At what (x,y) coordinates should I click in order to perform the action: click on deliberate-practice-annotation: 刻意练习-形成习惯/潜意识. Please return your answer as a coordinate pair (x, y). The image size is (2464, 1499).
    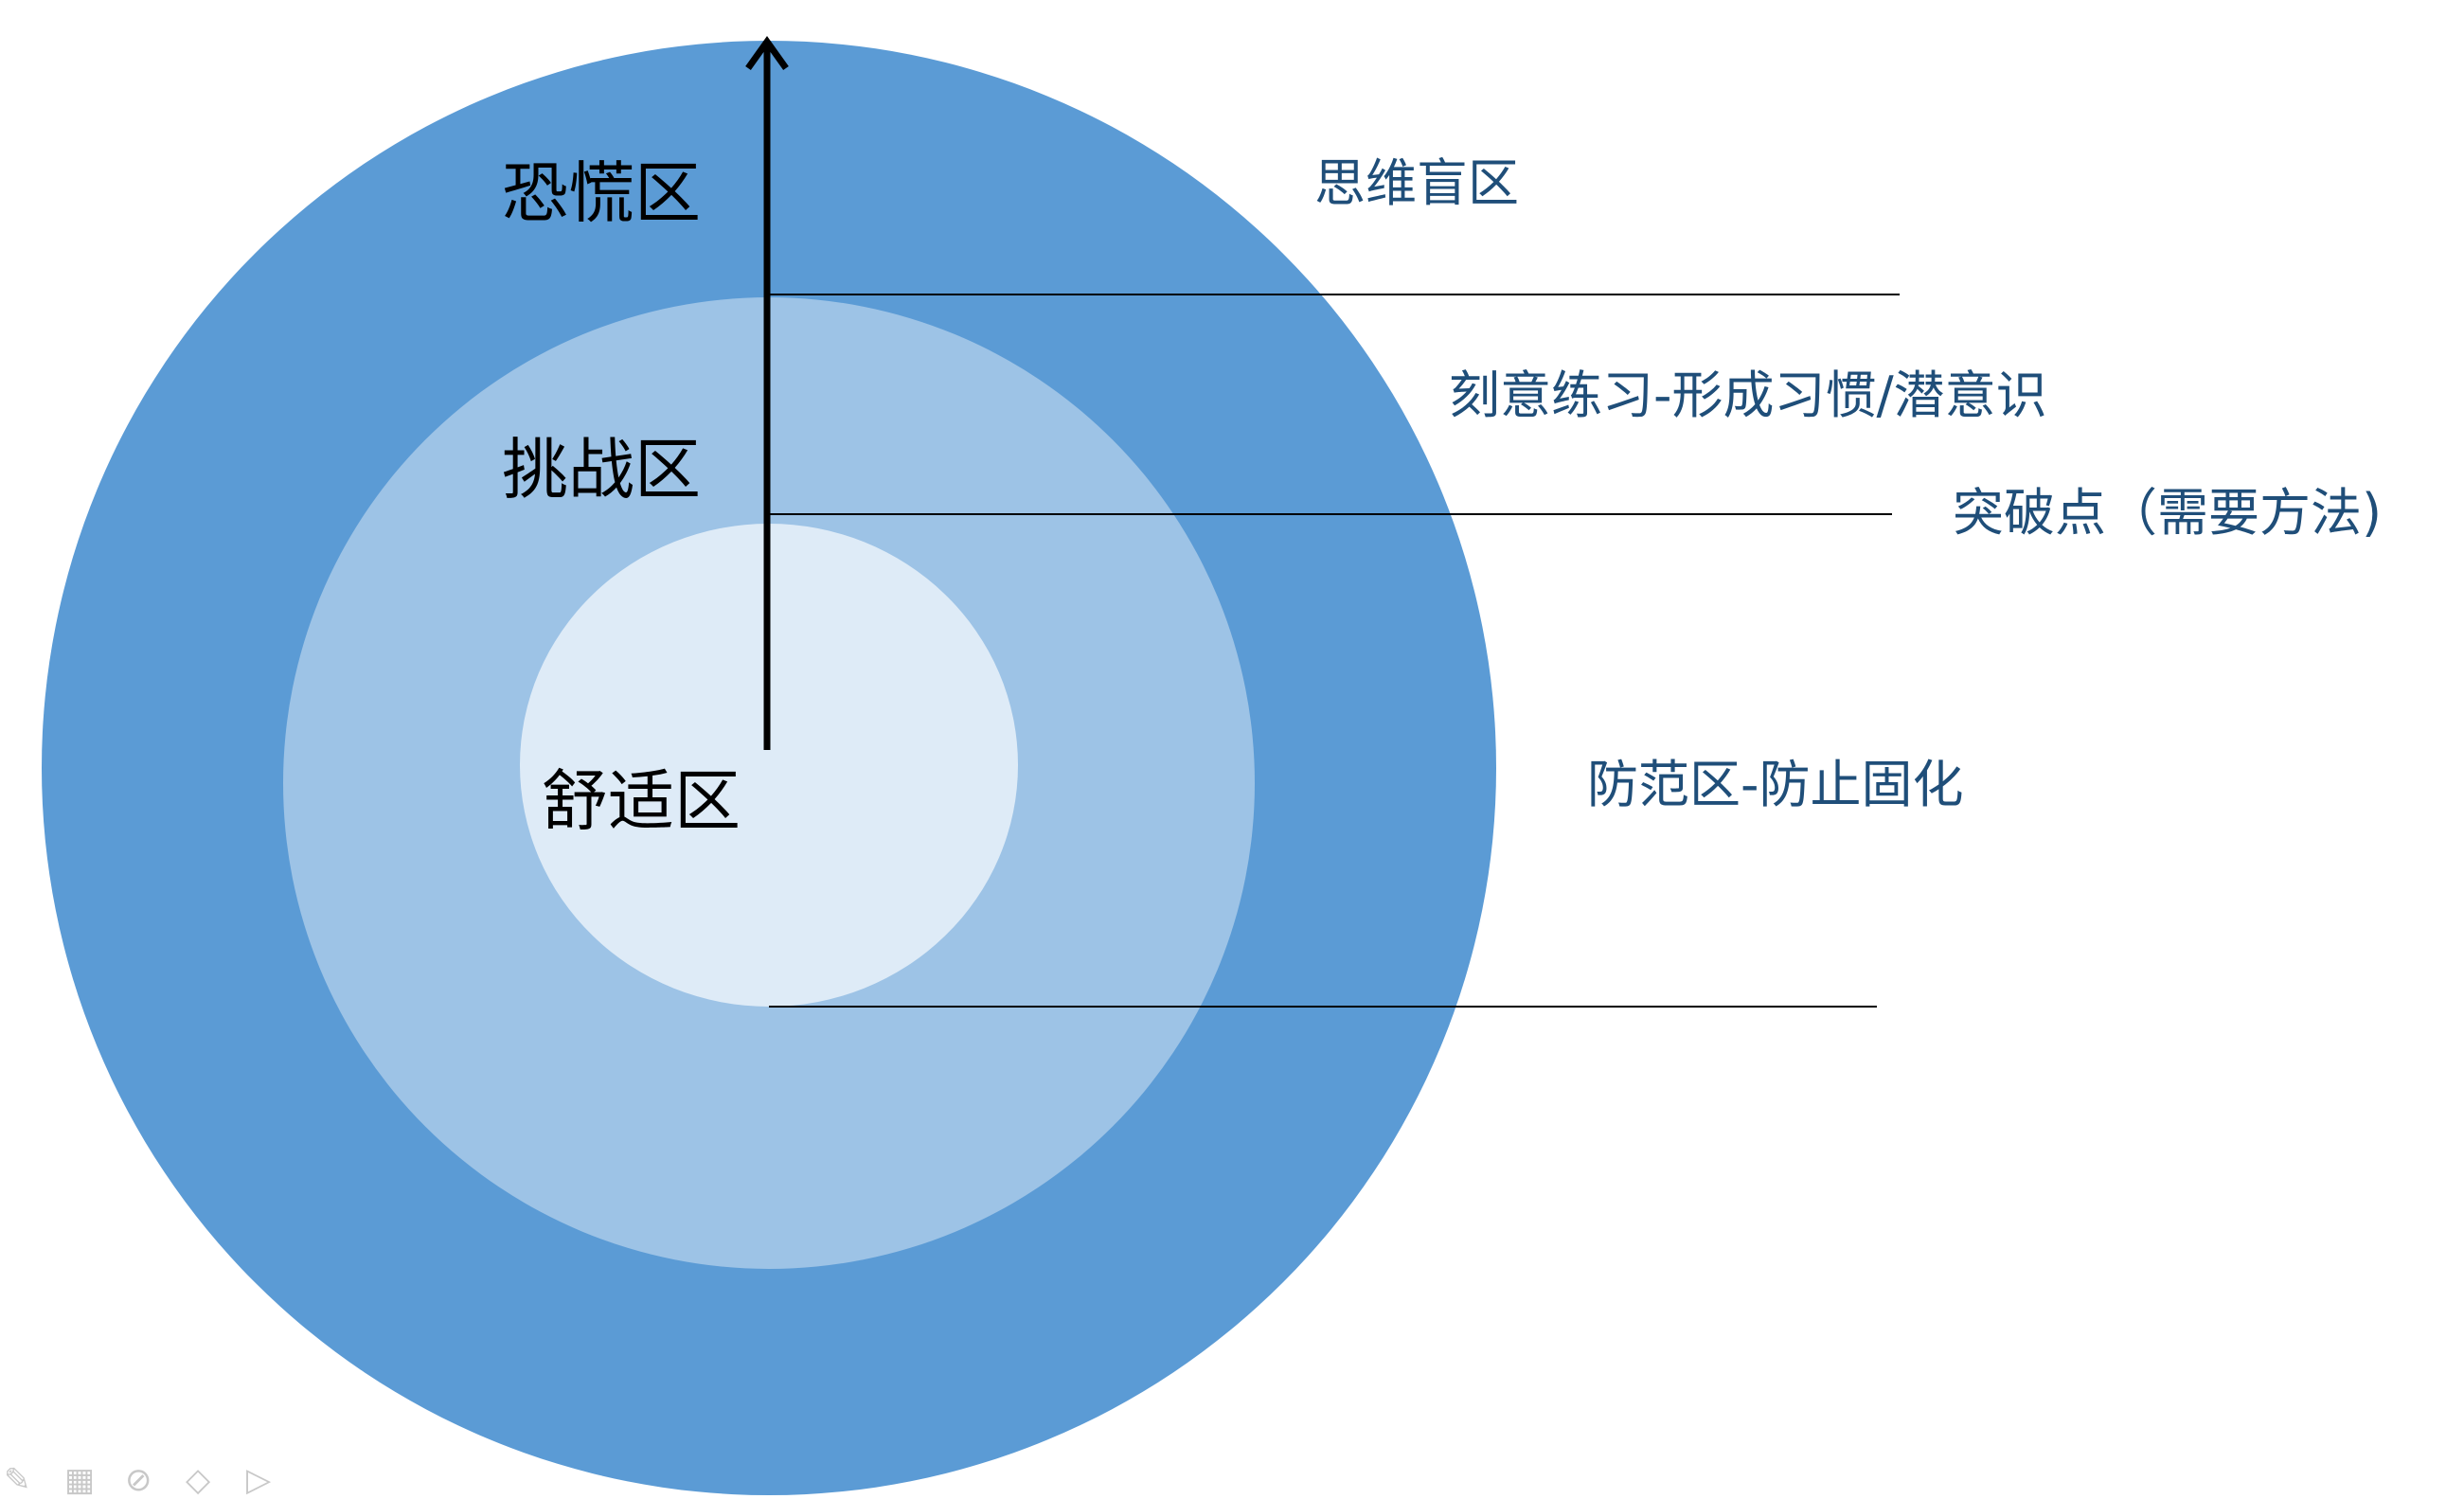
    Looking at the image, I should click on (1748, 395).